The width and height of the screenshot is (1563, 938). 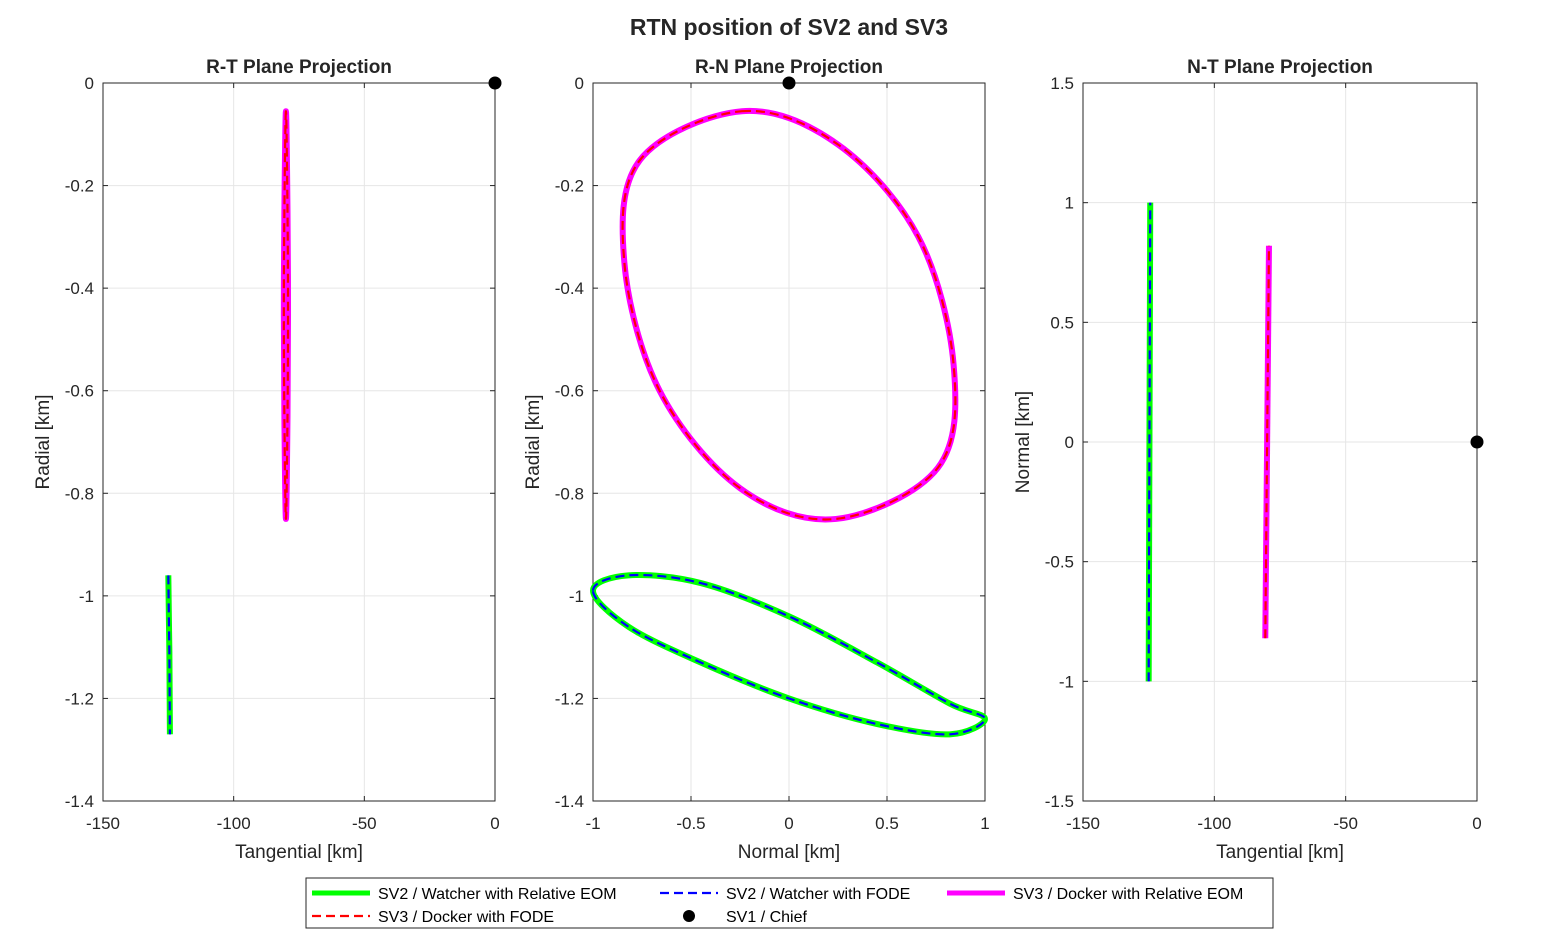 I want to click on legend-entry: SV3 / Docker with FODE, so click(x=433, y=917).